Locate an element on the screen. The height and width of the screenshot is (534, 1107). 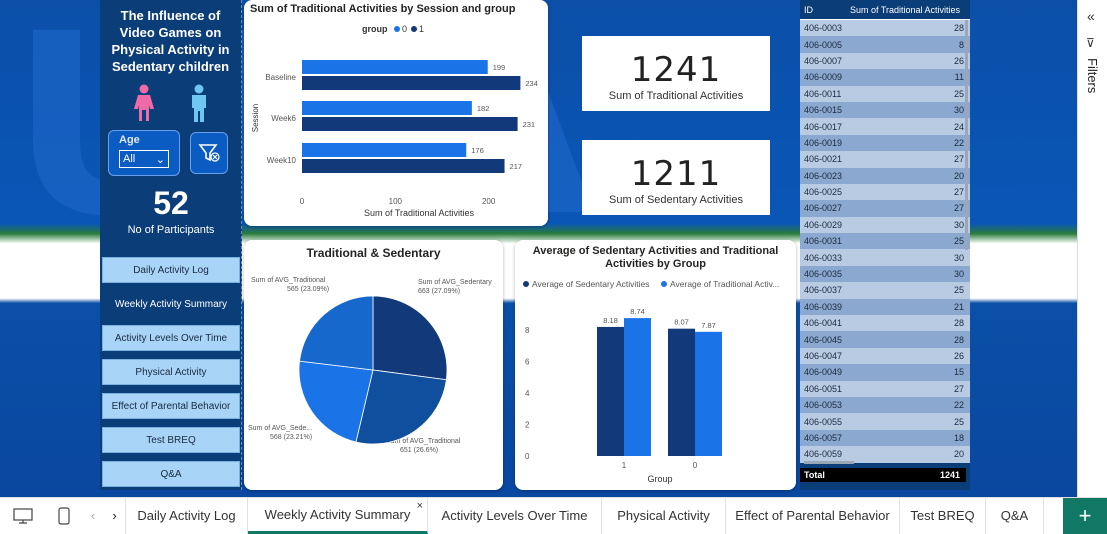
desktop-view-icon is located at coordinates (23, 516).